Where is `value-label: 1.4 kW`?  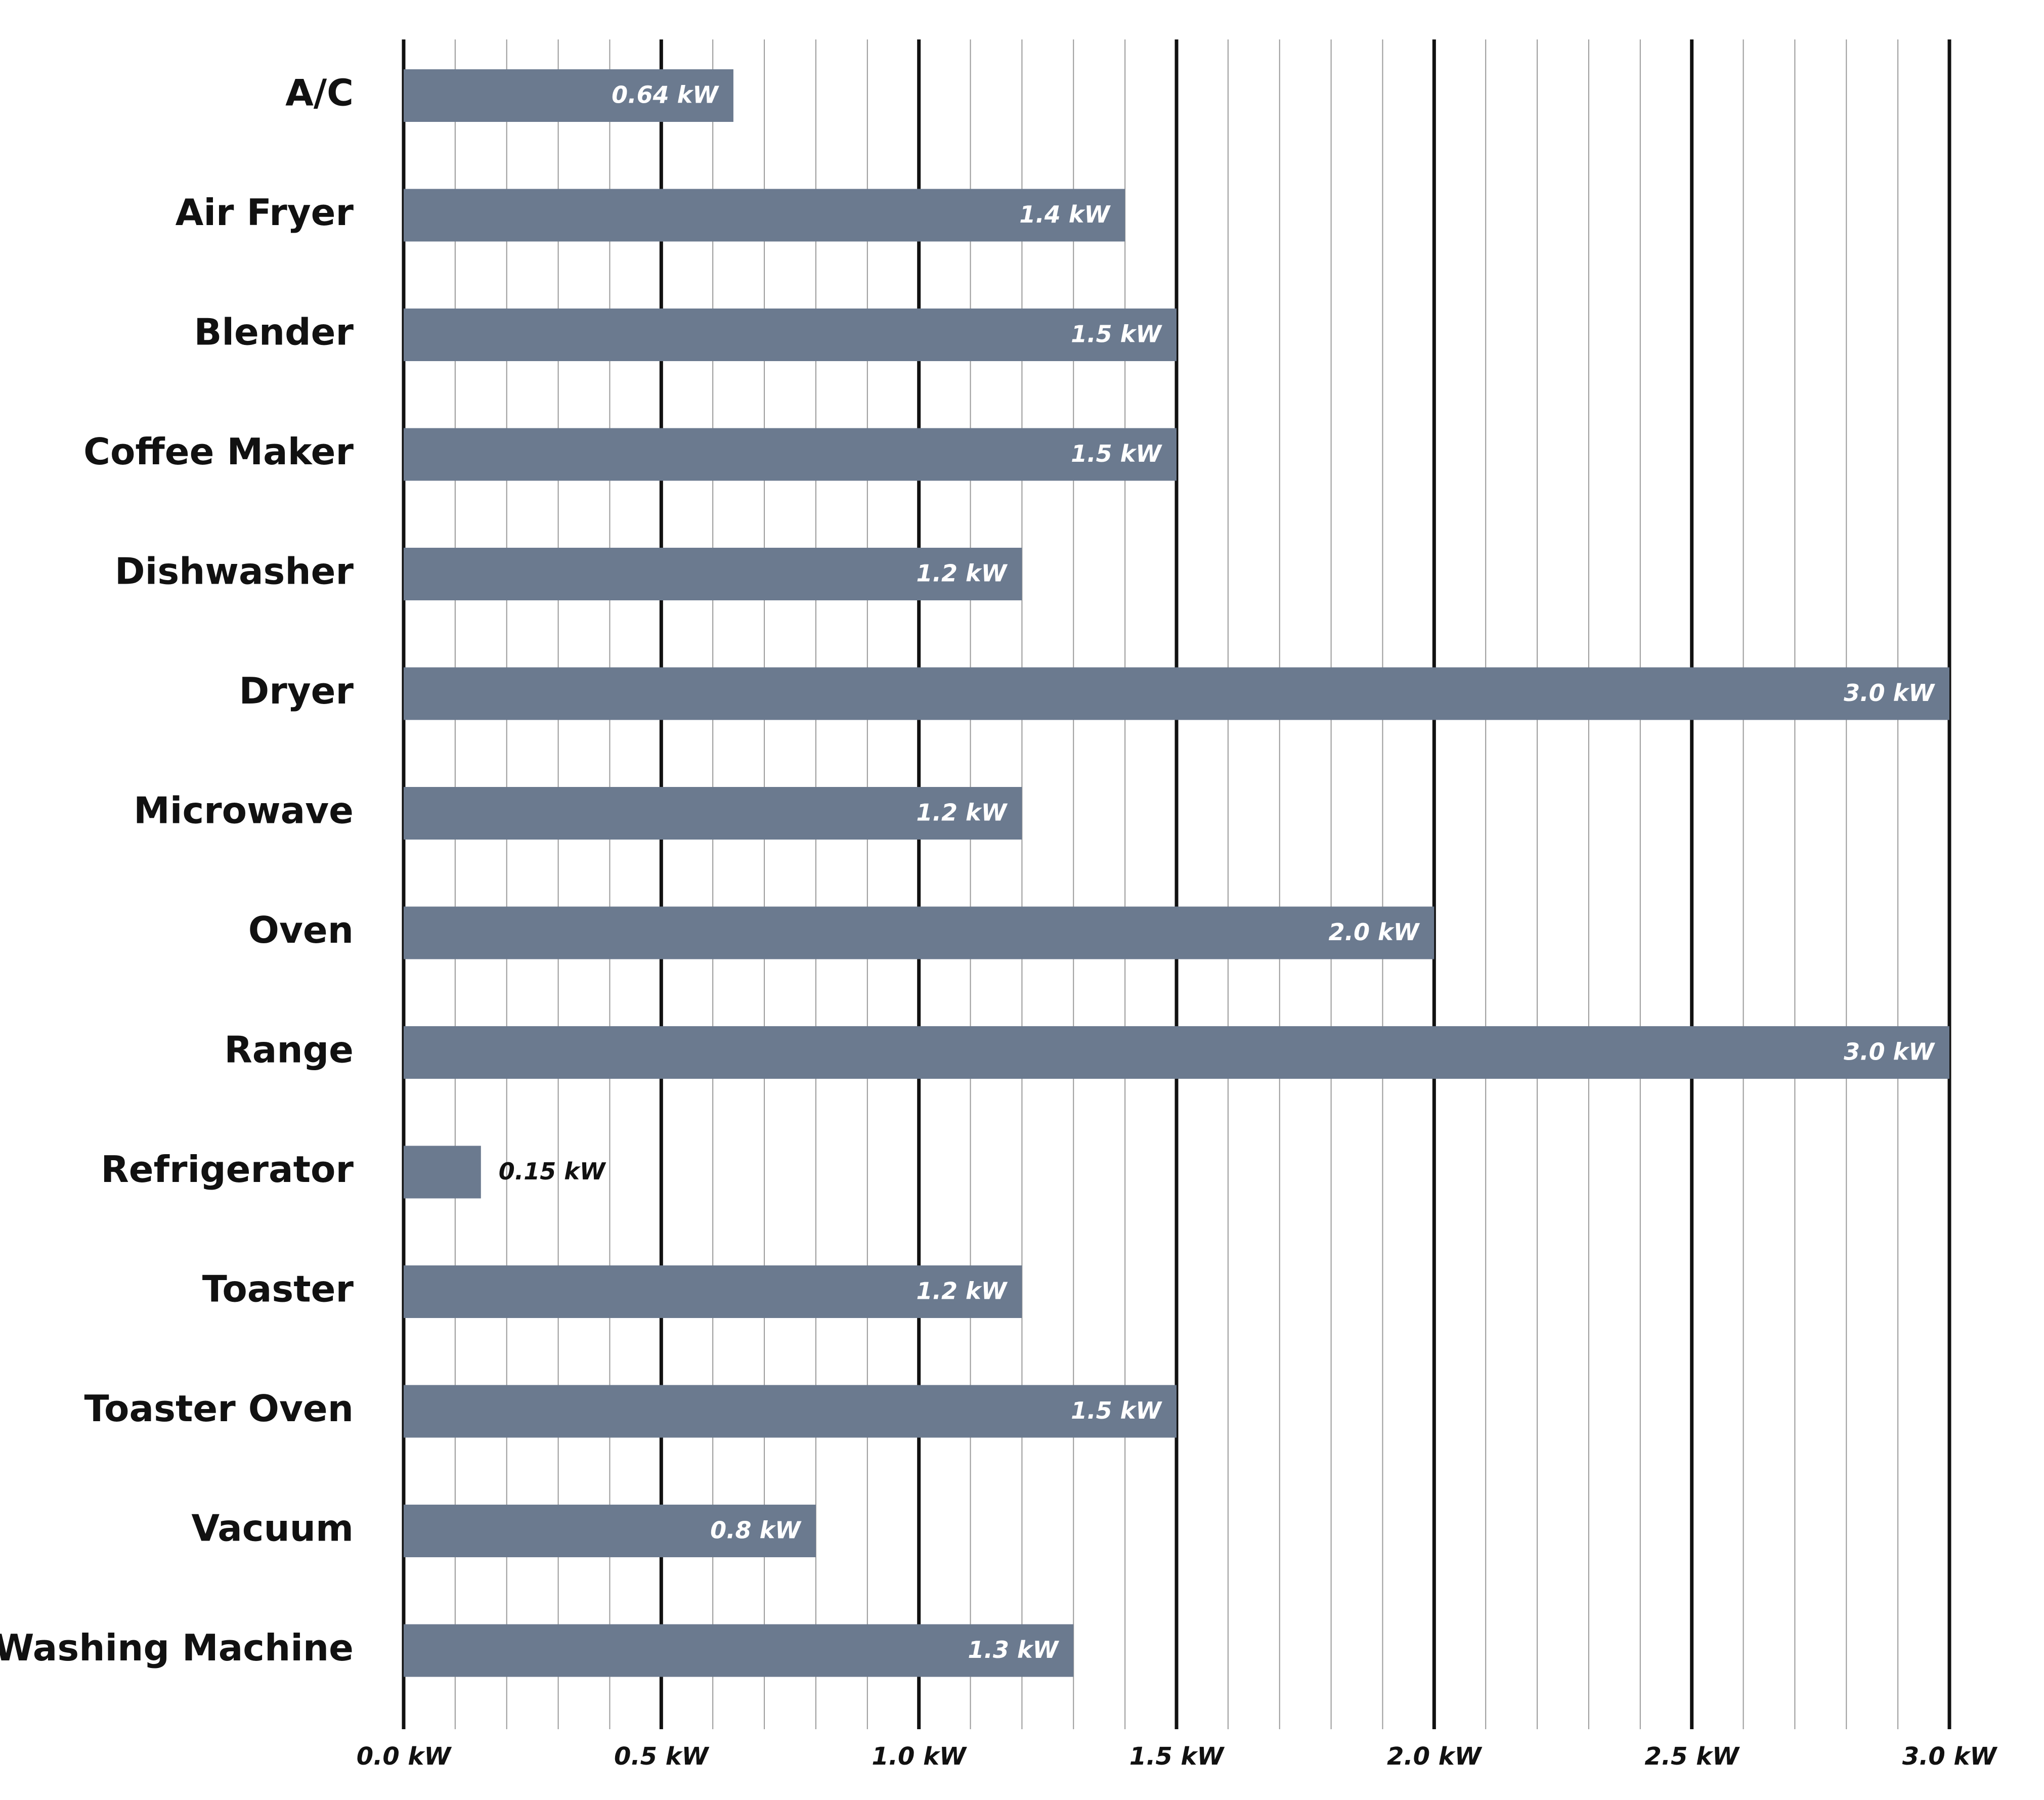
value-label: 1.4 kW is located at coordinates (1065, 214).